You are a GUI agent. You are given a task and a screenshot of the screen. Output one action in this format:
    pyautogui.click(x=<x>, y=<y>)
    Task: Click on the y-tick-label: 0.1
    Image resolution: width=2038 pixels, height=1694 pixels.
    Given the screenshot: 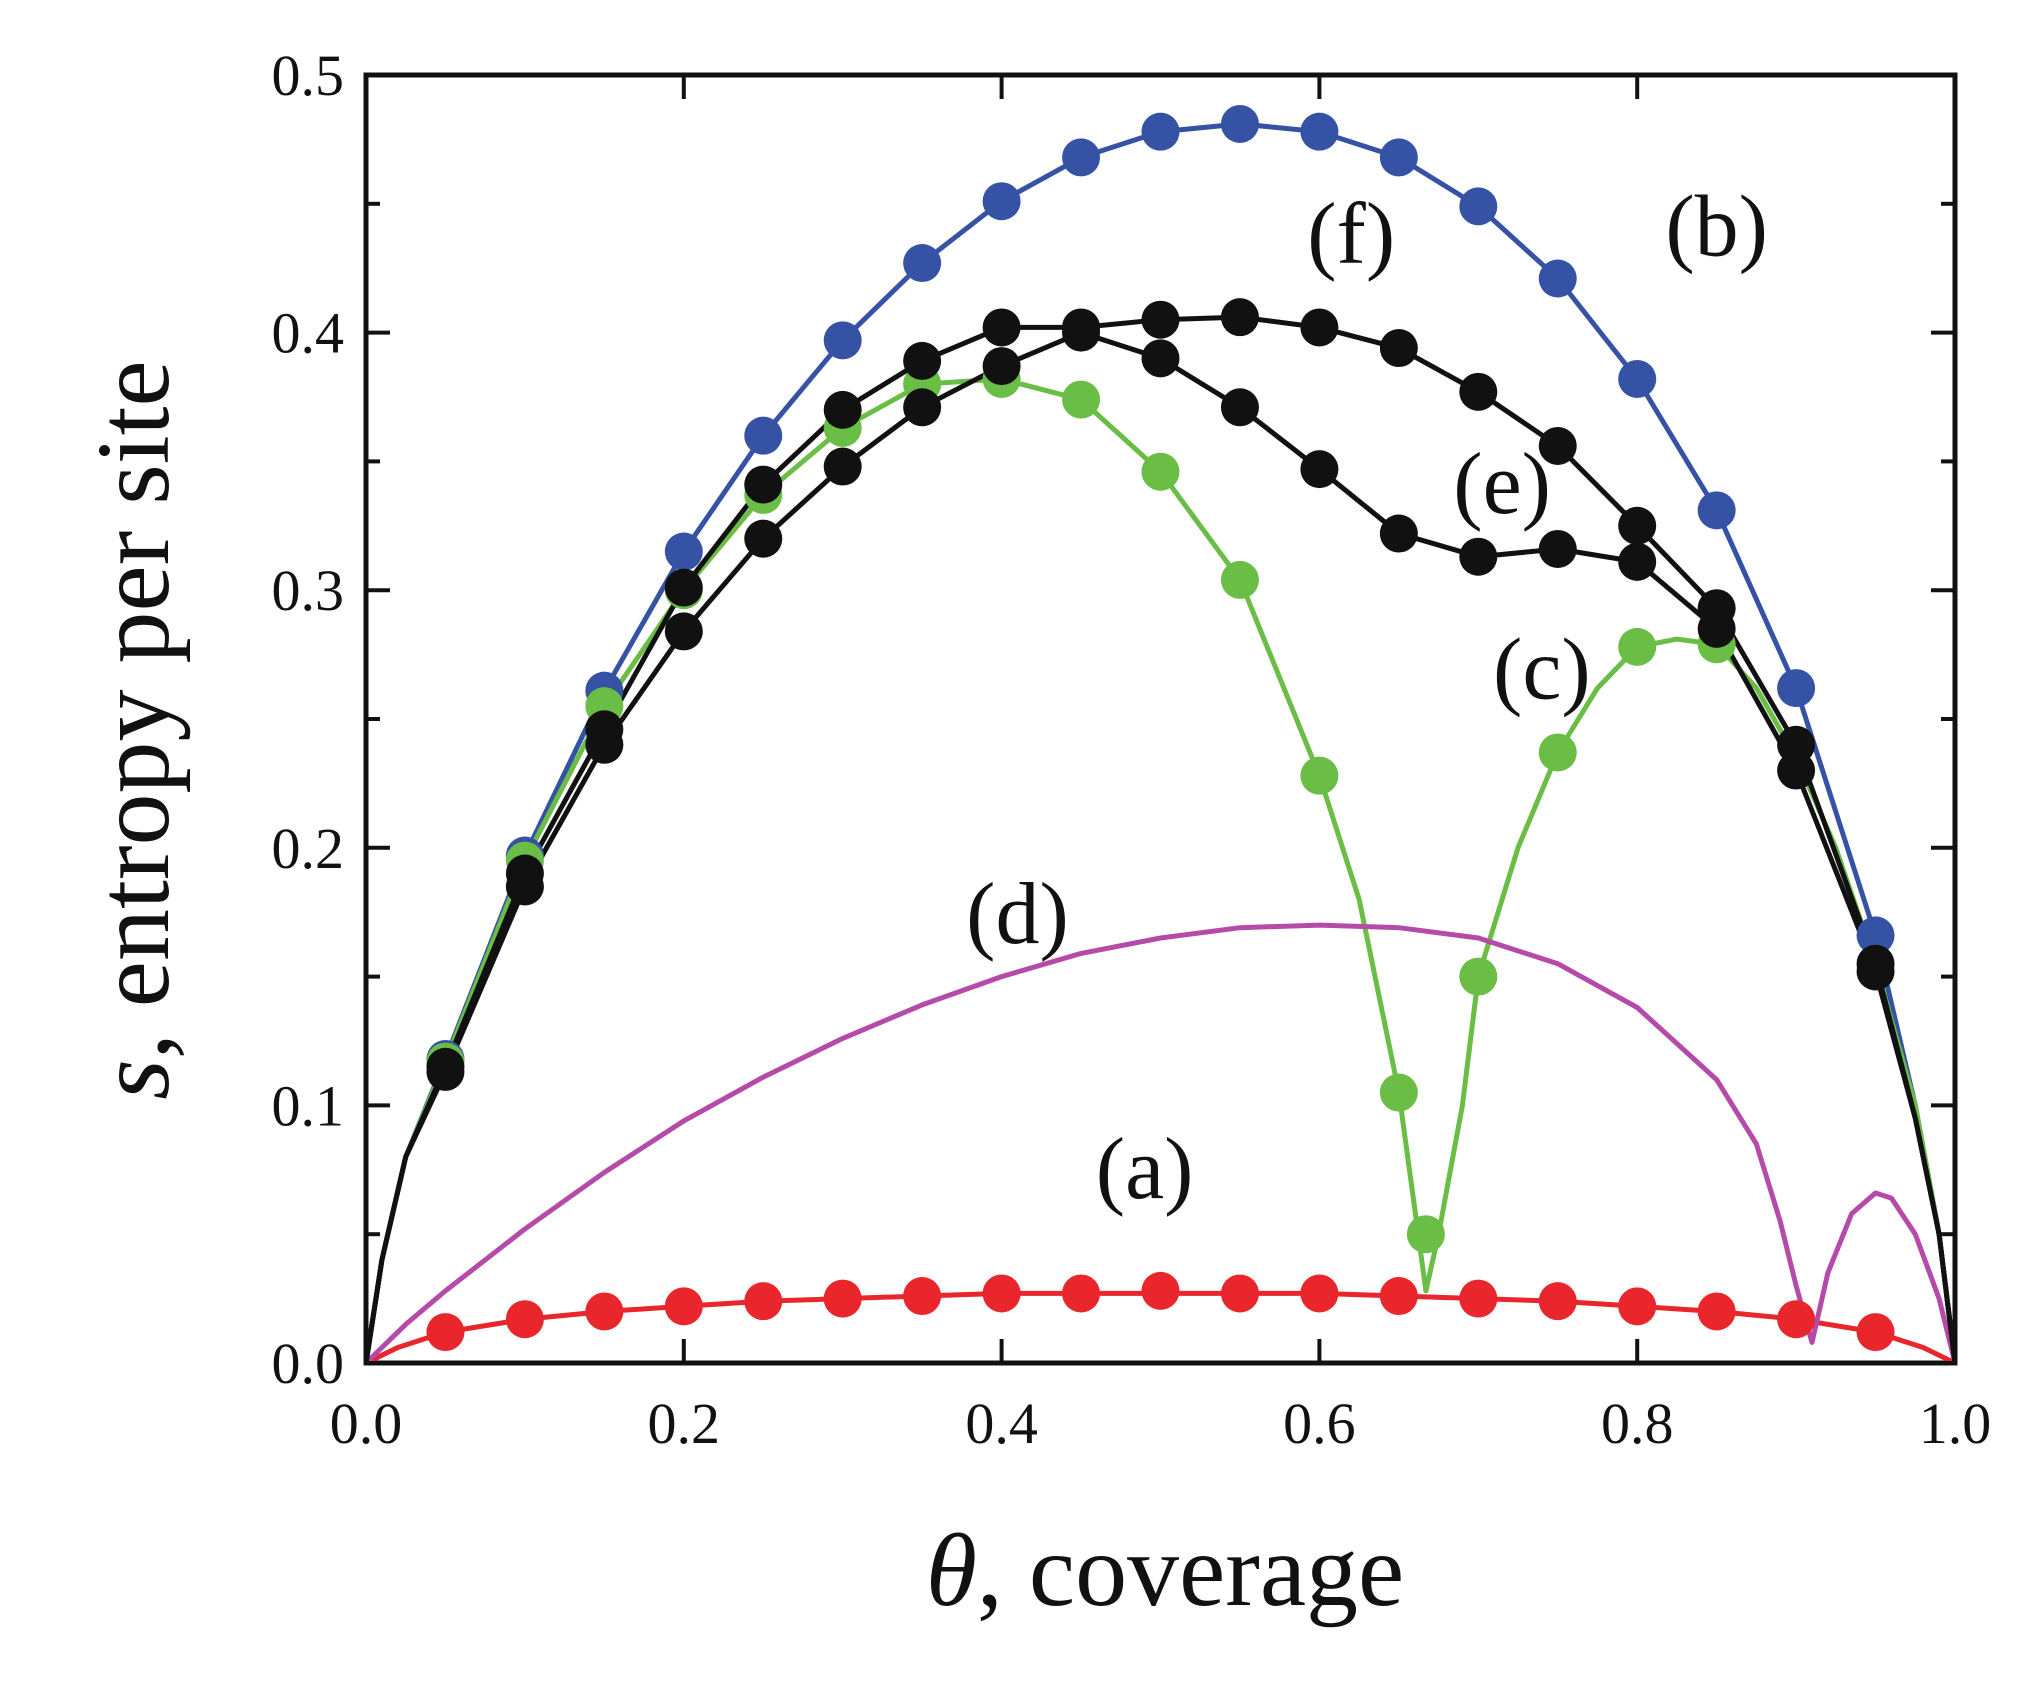 What is the action you would take?
    pyautogui.click(x=308, y=1105)
    